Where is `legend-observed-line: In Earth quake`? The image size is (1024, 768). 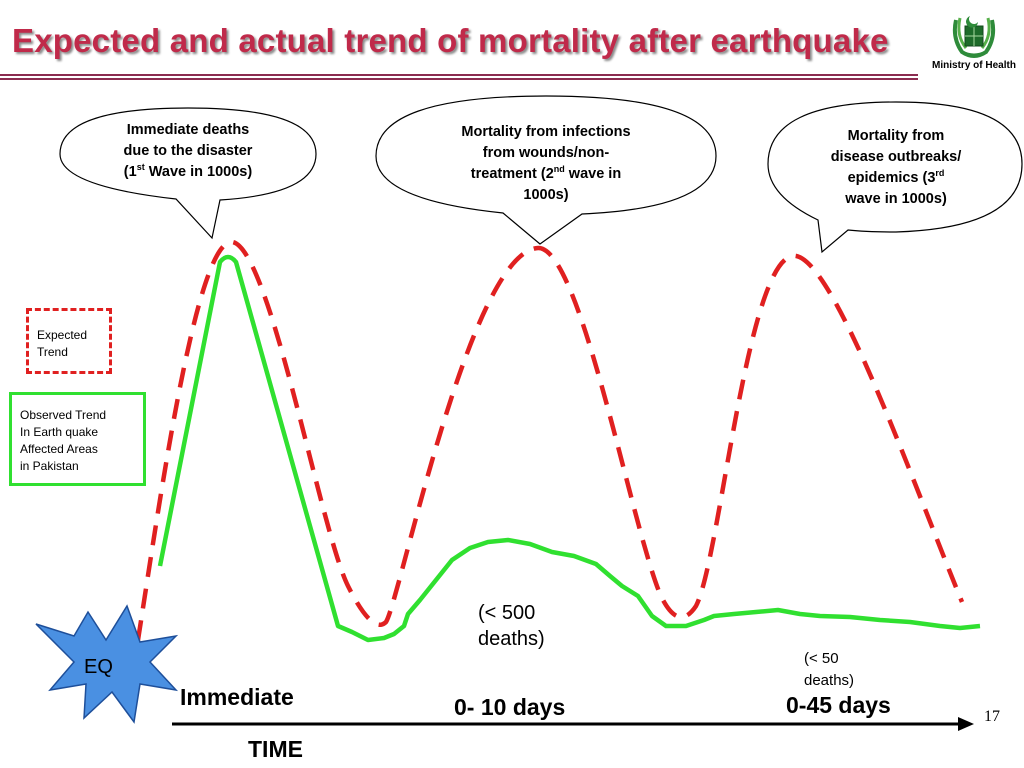
legend-observed-line: In Earth quake is located at coordinates (59, 432).